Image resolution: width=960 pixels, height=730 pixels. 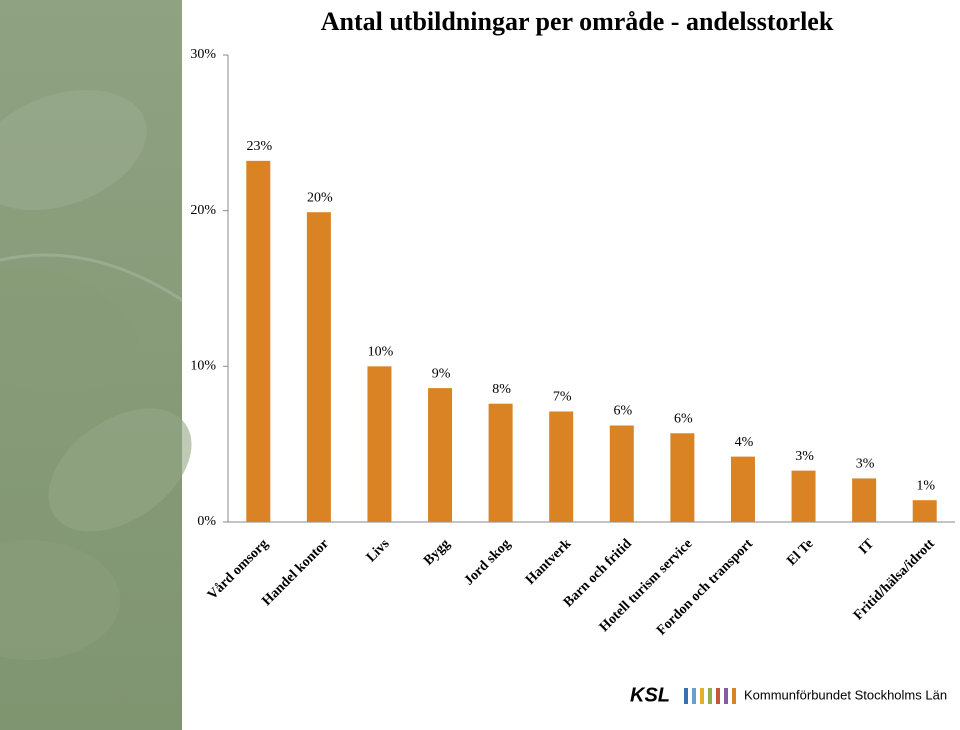 What do you see at coordinates (381, 352) in the screenshot?
I see `value-label: 10%` at bounding box center [381, 352].